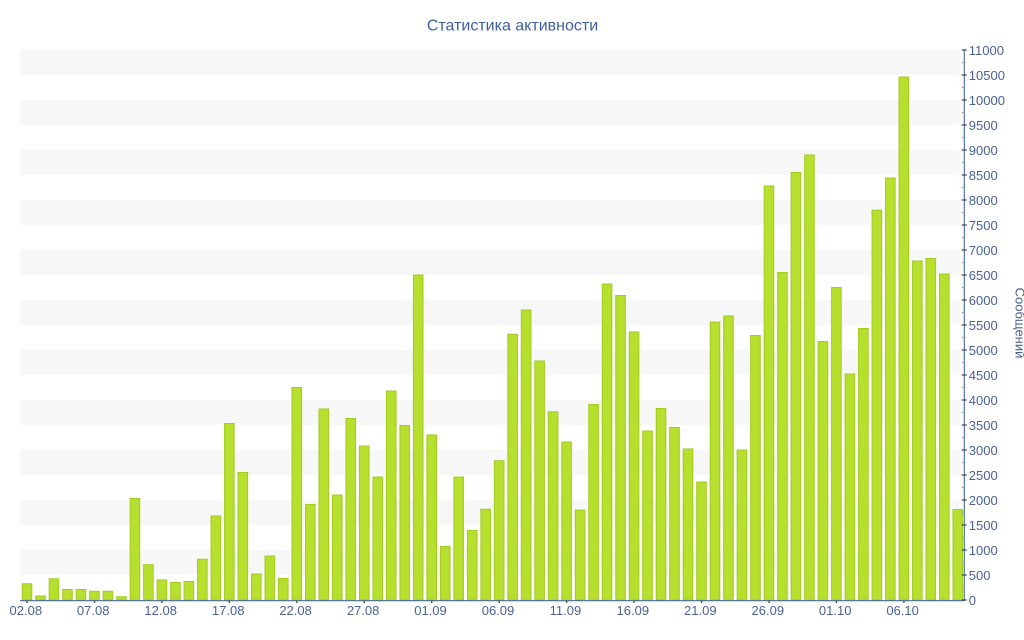 This screenshot has height=640, width=1024. Describe the element at coordinates (498, 610) in the screenshot. I see `svg-text: 06.09` at that location.